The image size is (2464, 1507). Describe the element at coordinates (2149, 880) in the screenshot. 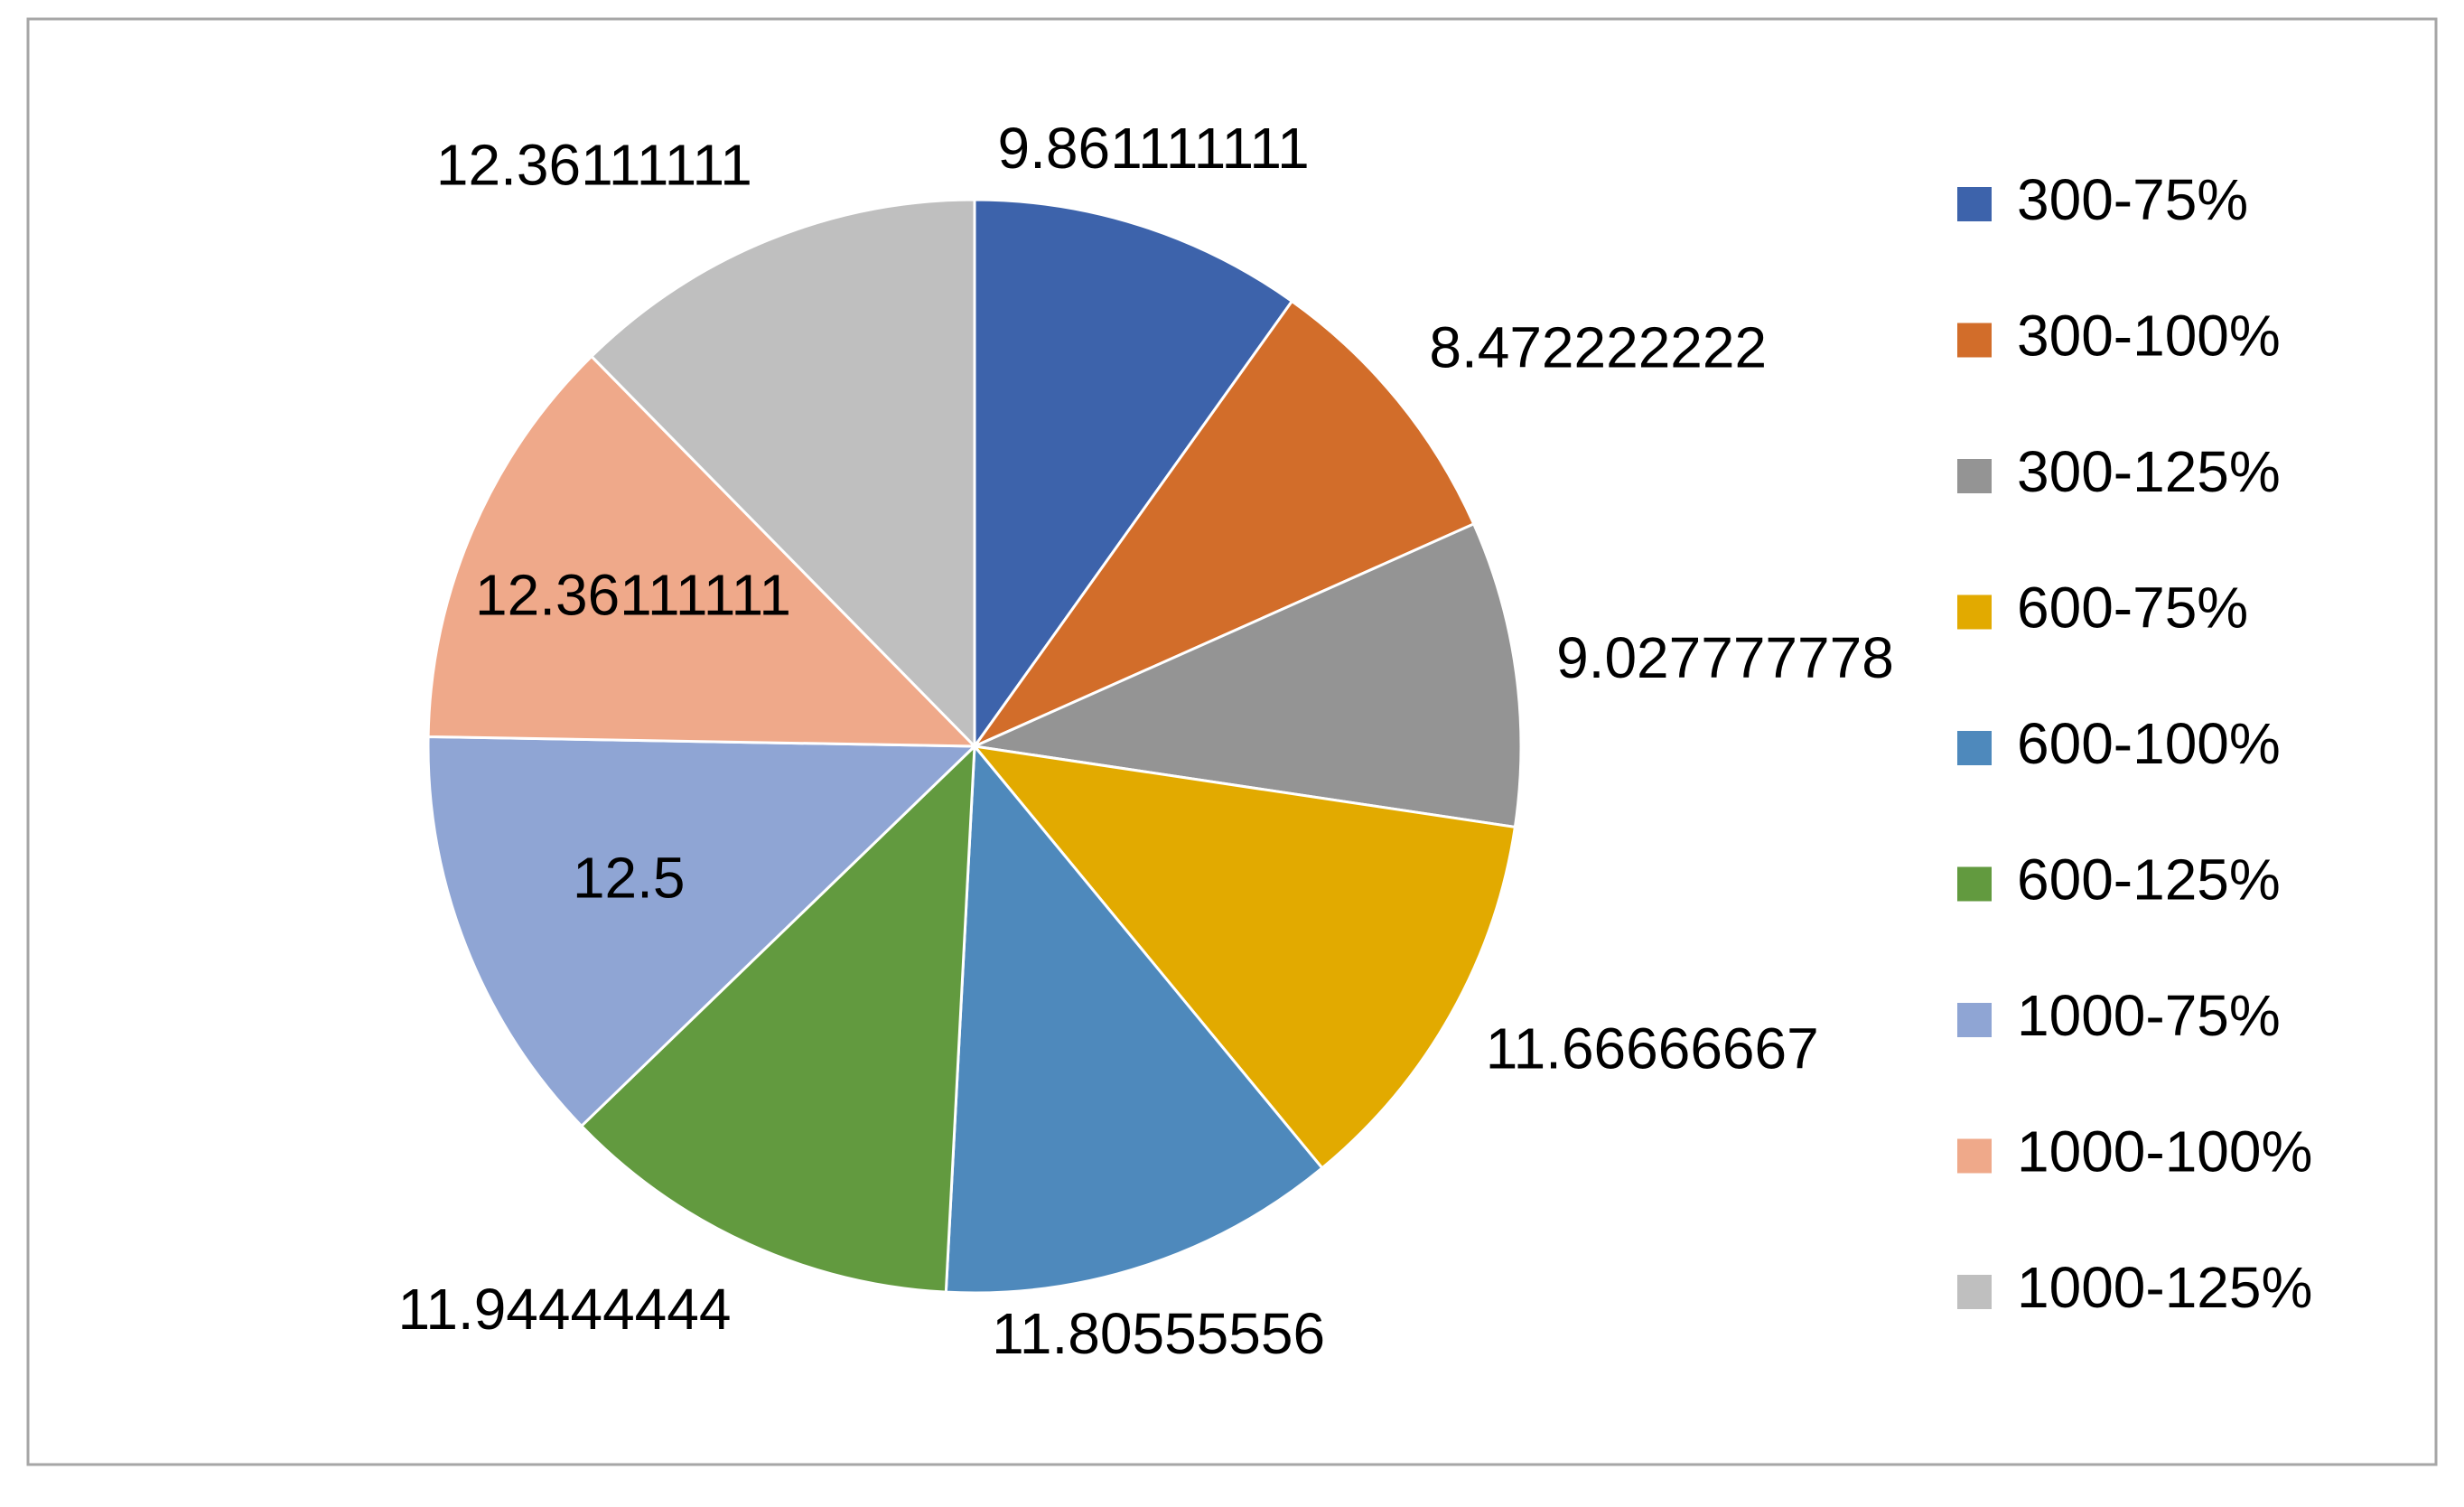

I see `legend-label: 600-125%` at that location.